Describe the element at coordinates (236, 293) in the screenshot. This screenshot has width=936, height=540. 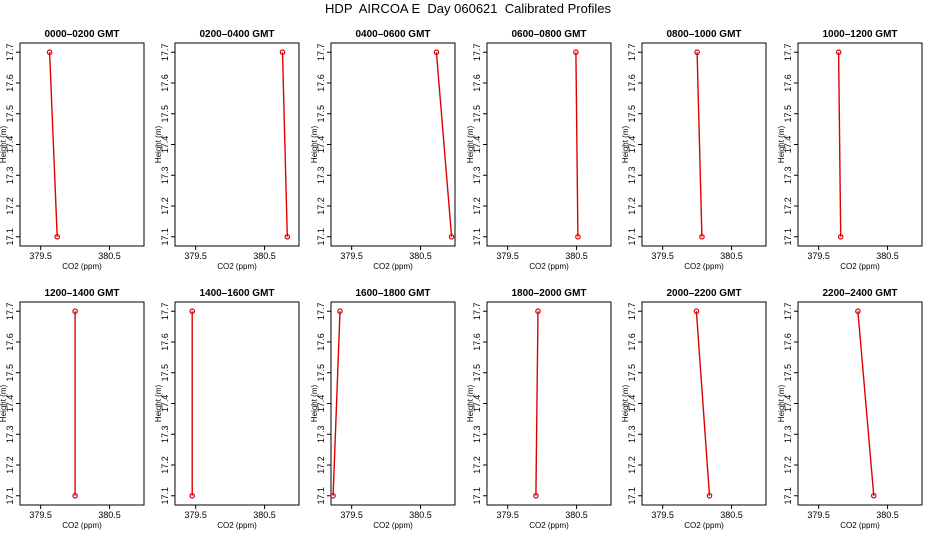
I see `panel-title: 1400–1600 GMT` at that location.